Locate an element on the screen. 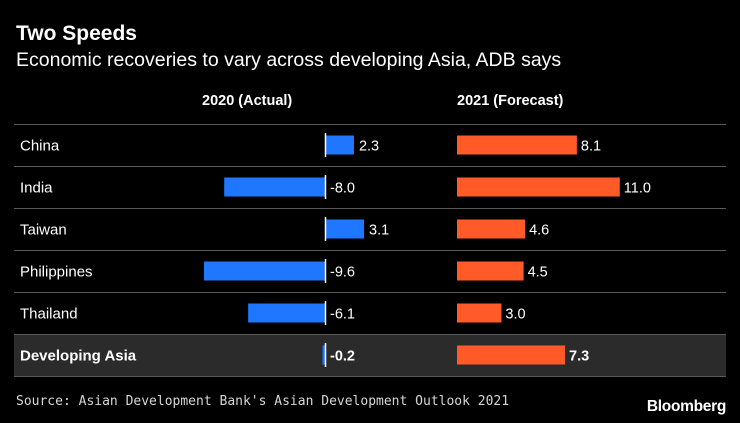 Image resolution: width=740 pixels, height=423 pixels. data-label-2020-taiwan: 3.1 is located at coordinates (379, 231).